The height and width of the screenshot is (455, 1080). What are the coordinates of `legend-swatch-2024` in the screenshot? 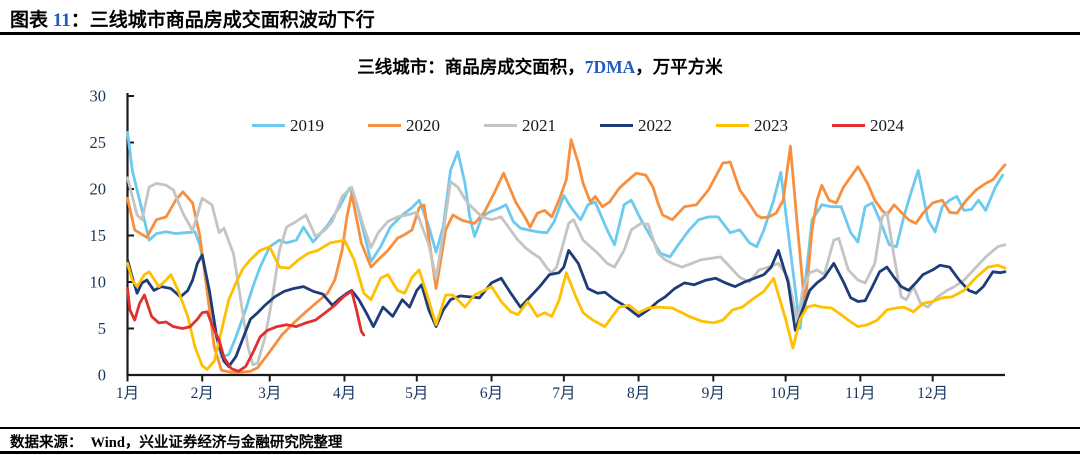 It's located at (848, 125).